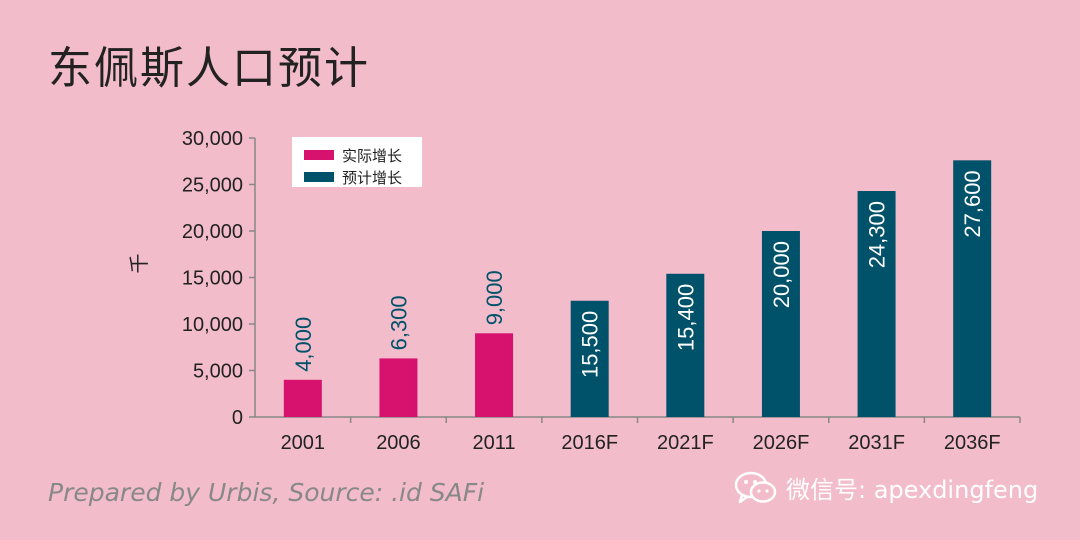  I want to click on x-tick-label: 2016F, so click(589, 443).